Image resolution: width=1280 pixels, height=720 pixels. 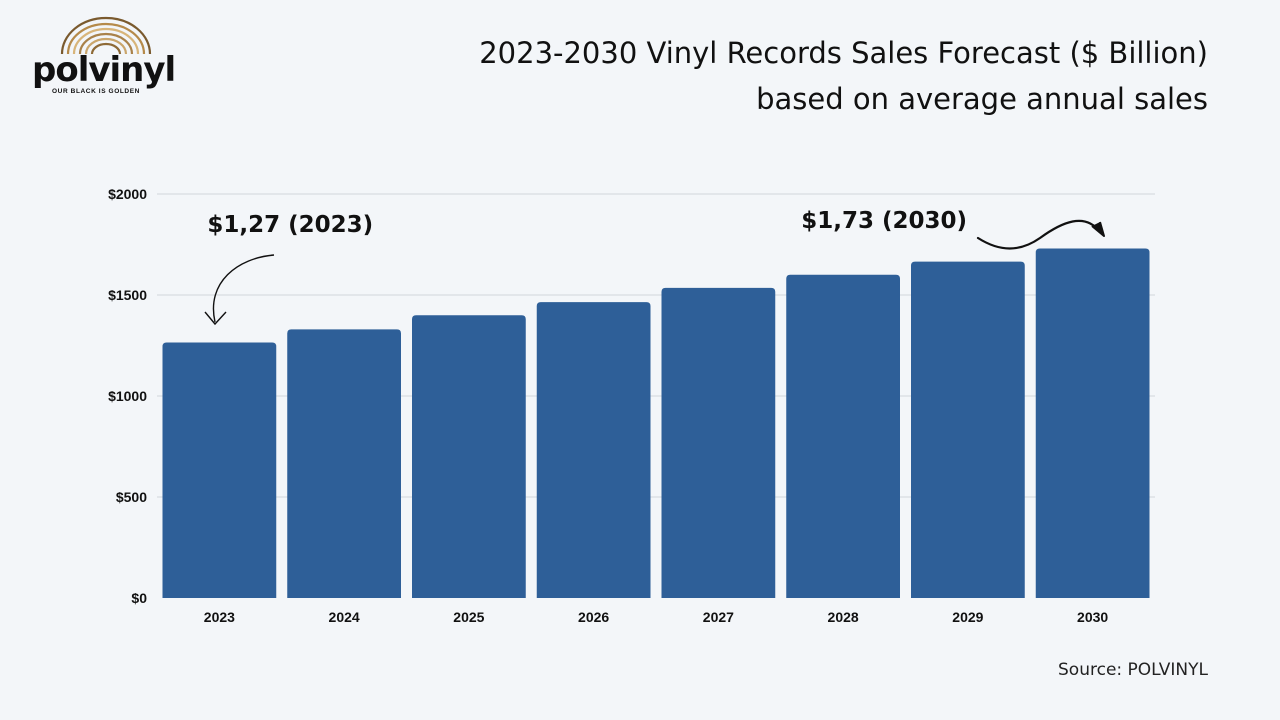 What do you see at coordinates (215, 318) in the screenshot?
I see `annotation-arrowhead-2023` at bounding box center [215, 318].